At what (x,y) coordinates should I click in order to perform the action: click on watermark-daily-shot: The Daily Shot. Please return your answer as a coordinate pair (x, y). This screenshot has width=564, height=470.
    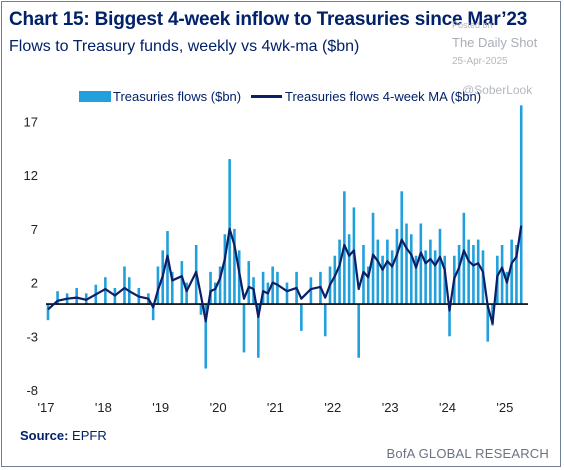
    Looking at the image, I should click on (495, 42).